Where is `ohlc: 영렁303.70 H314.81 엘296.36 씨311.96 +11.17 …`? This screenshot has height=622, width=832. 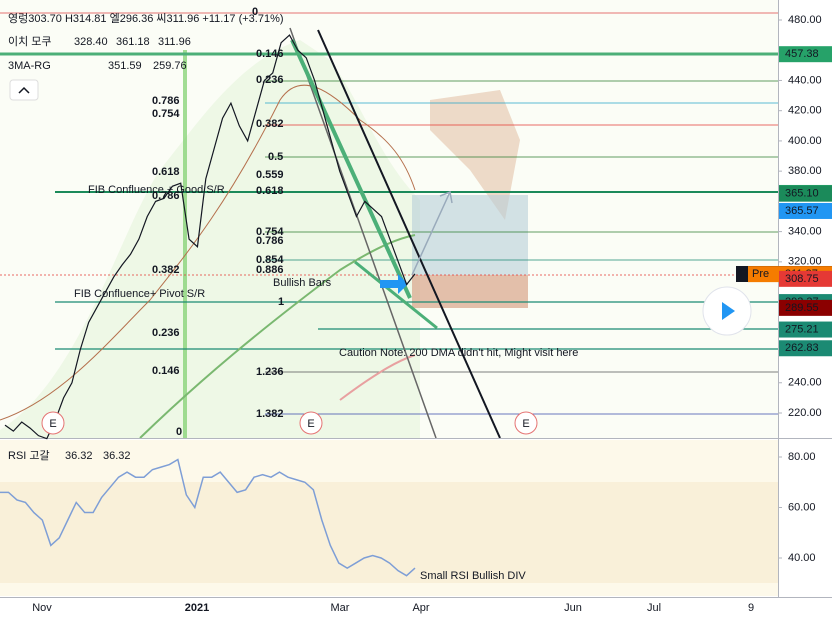 ohlc: 영렁303.70 H314.81 엘296.36 씨311.96 +11.17 … is located at coordinates (146, 18).